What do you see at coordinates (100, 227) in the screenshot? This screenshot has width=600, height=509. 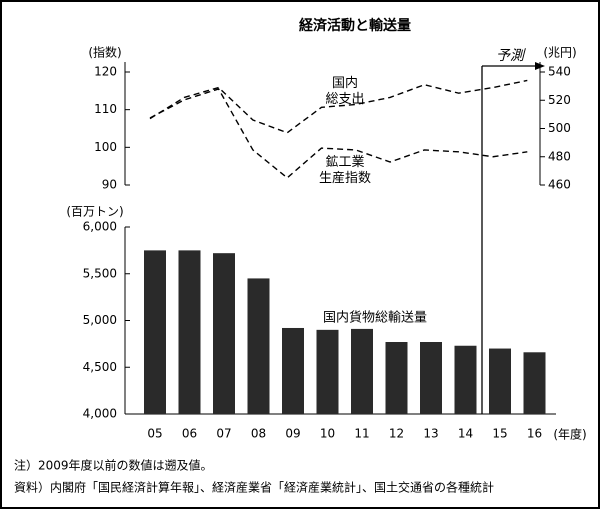 I see `y-tick-label: 6,000` at bounding box center [100, 227].